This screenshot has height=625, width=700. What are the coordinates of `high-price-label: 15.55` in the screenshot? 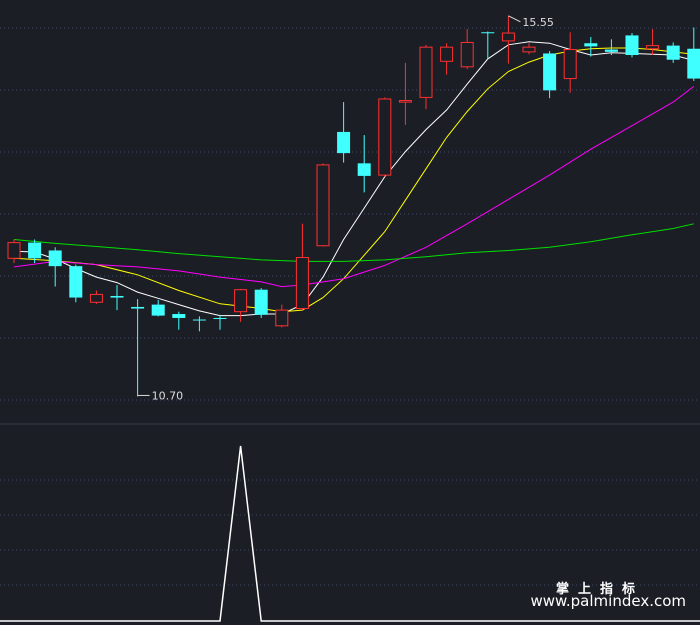 It's located at (538, 22).